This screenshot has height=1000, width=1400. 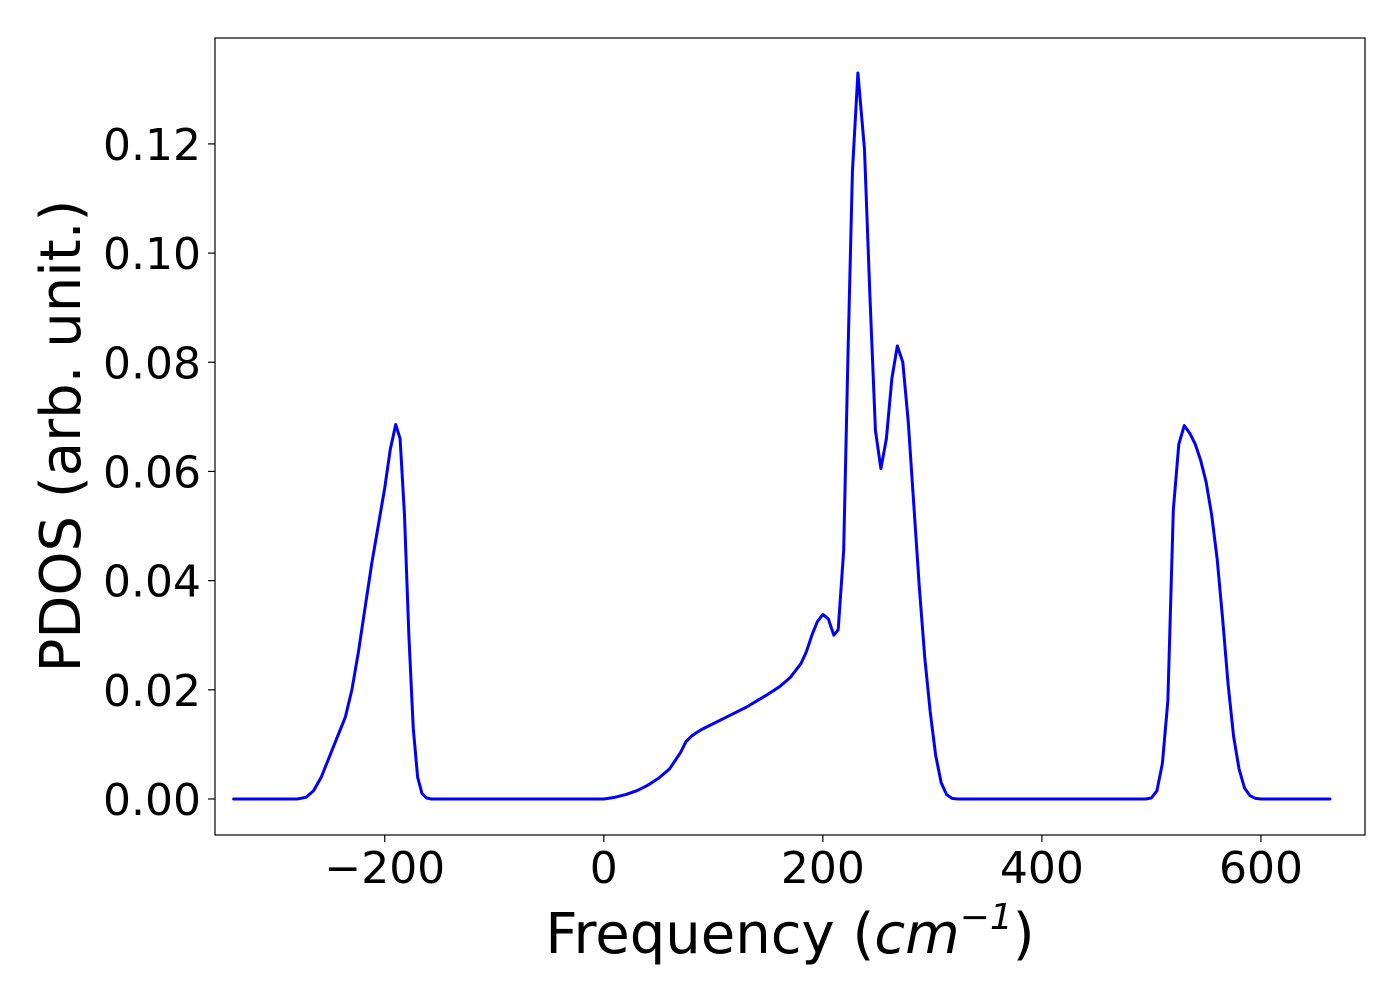 I want to click on y-tick-label: 0.02, so click(x=152, y=691).